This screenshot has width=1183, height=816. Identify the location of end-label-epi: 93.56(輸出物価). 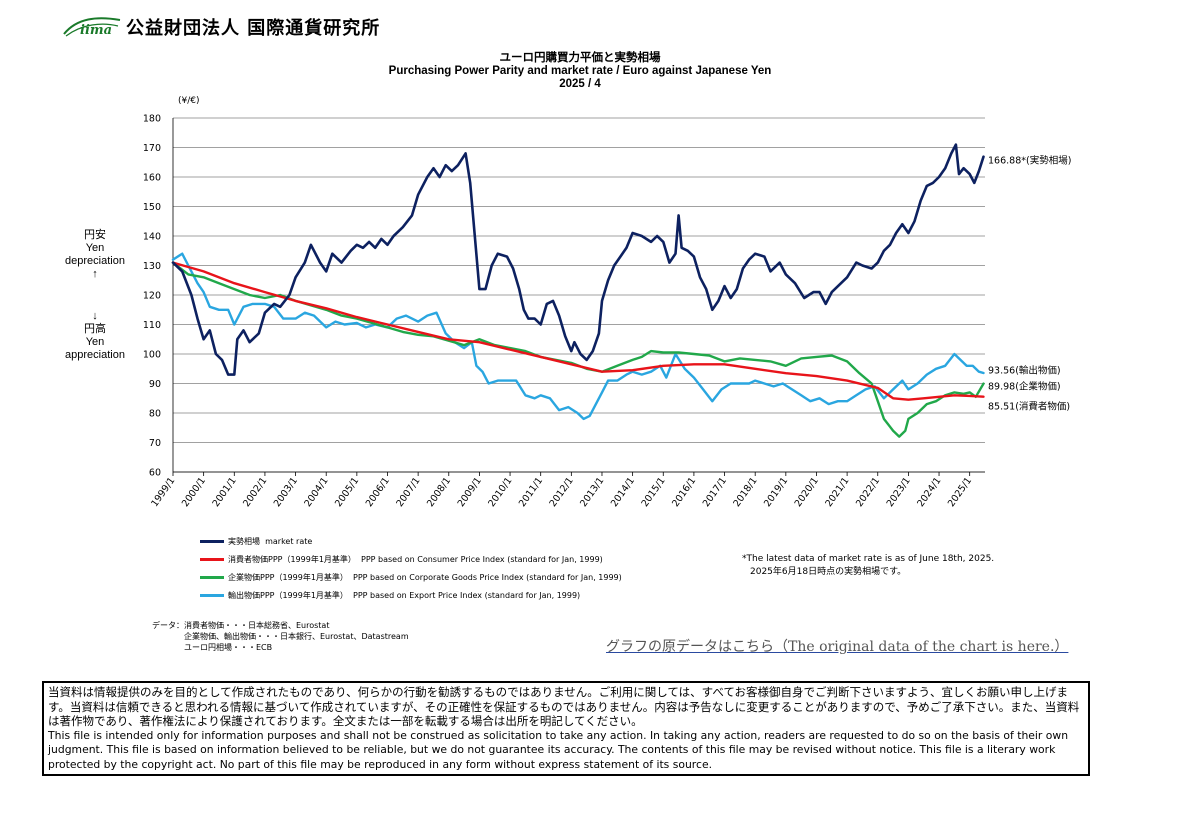
(1024, 371).